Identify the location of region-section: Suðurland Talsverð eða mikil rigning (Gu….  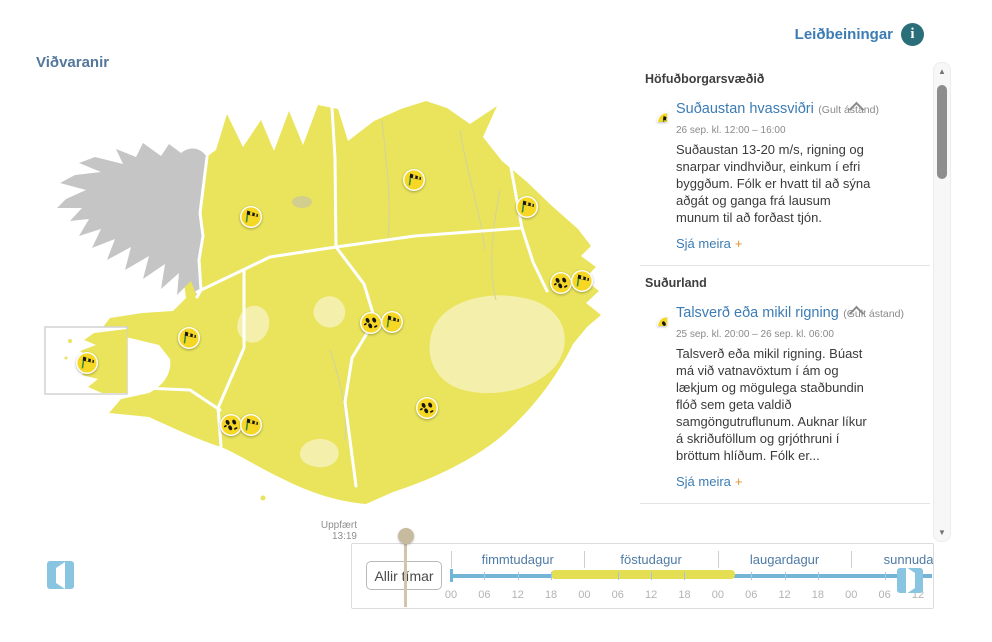
(786, 396).